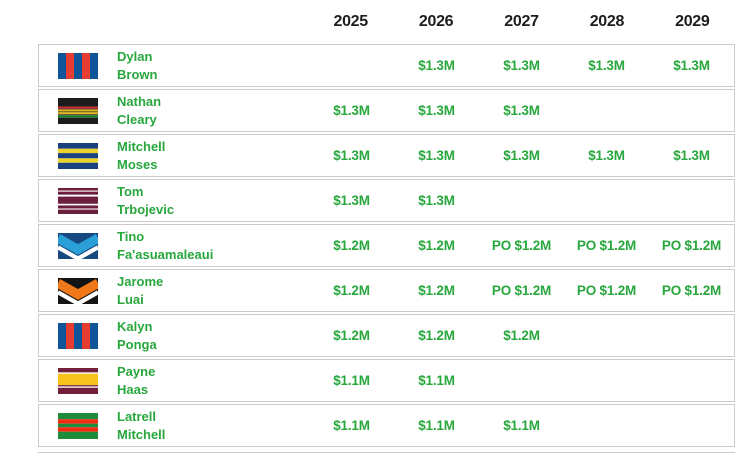 This screenshot has width=738, height=458. I want to click on salary-cell-2027: $1.2M, so click(521, 335).